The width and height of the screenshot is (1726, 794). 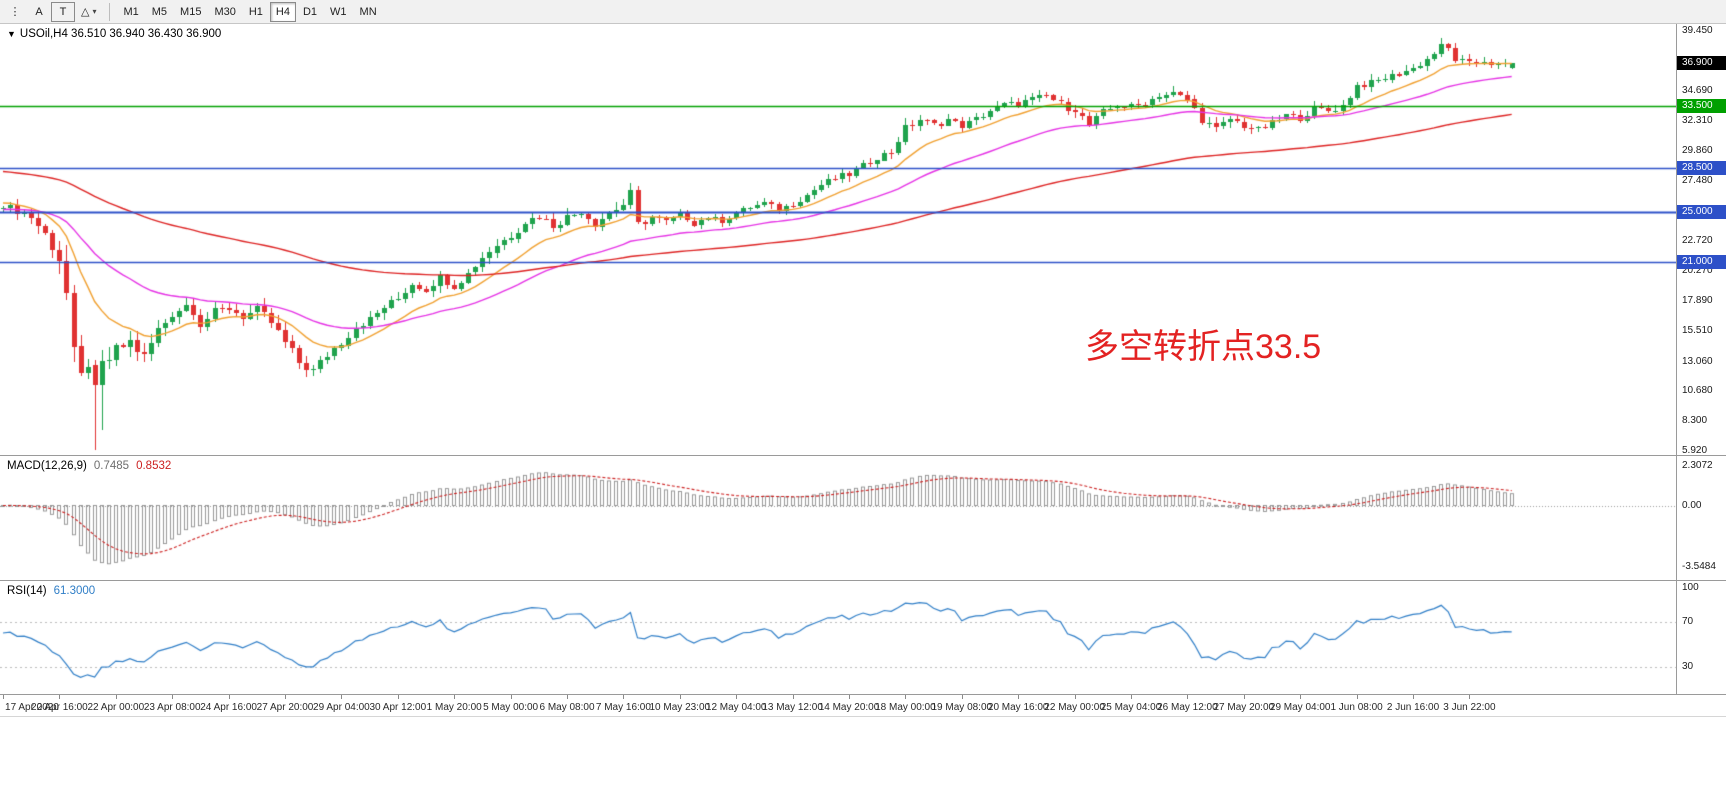 I want to click on time-label: 10 May 23:00, so click(x=680, y=707).